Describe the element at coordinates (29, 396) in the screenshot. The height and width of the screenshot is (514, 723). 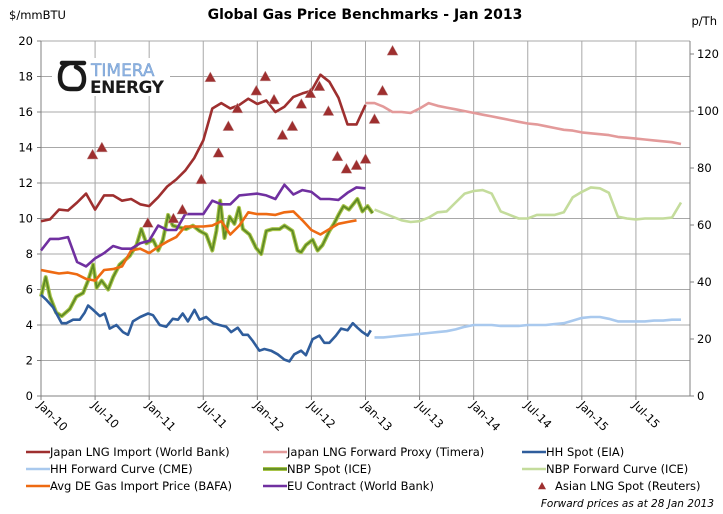
I see `y-tick-label: 0` at that location.